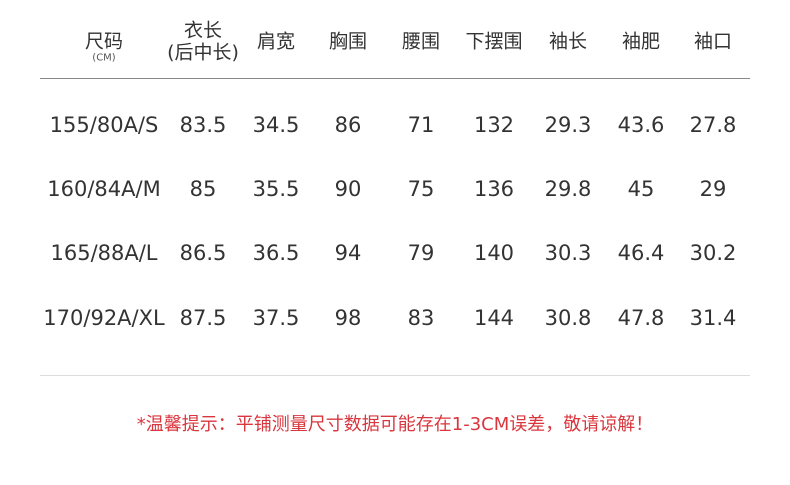 This screenshot has width=790, height=485. What do you see at coordinates (203, 318) in the screenshot?
I see `table-cell: 87.5` at bounding box center [203, 318].